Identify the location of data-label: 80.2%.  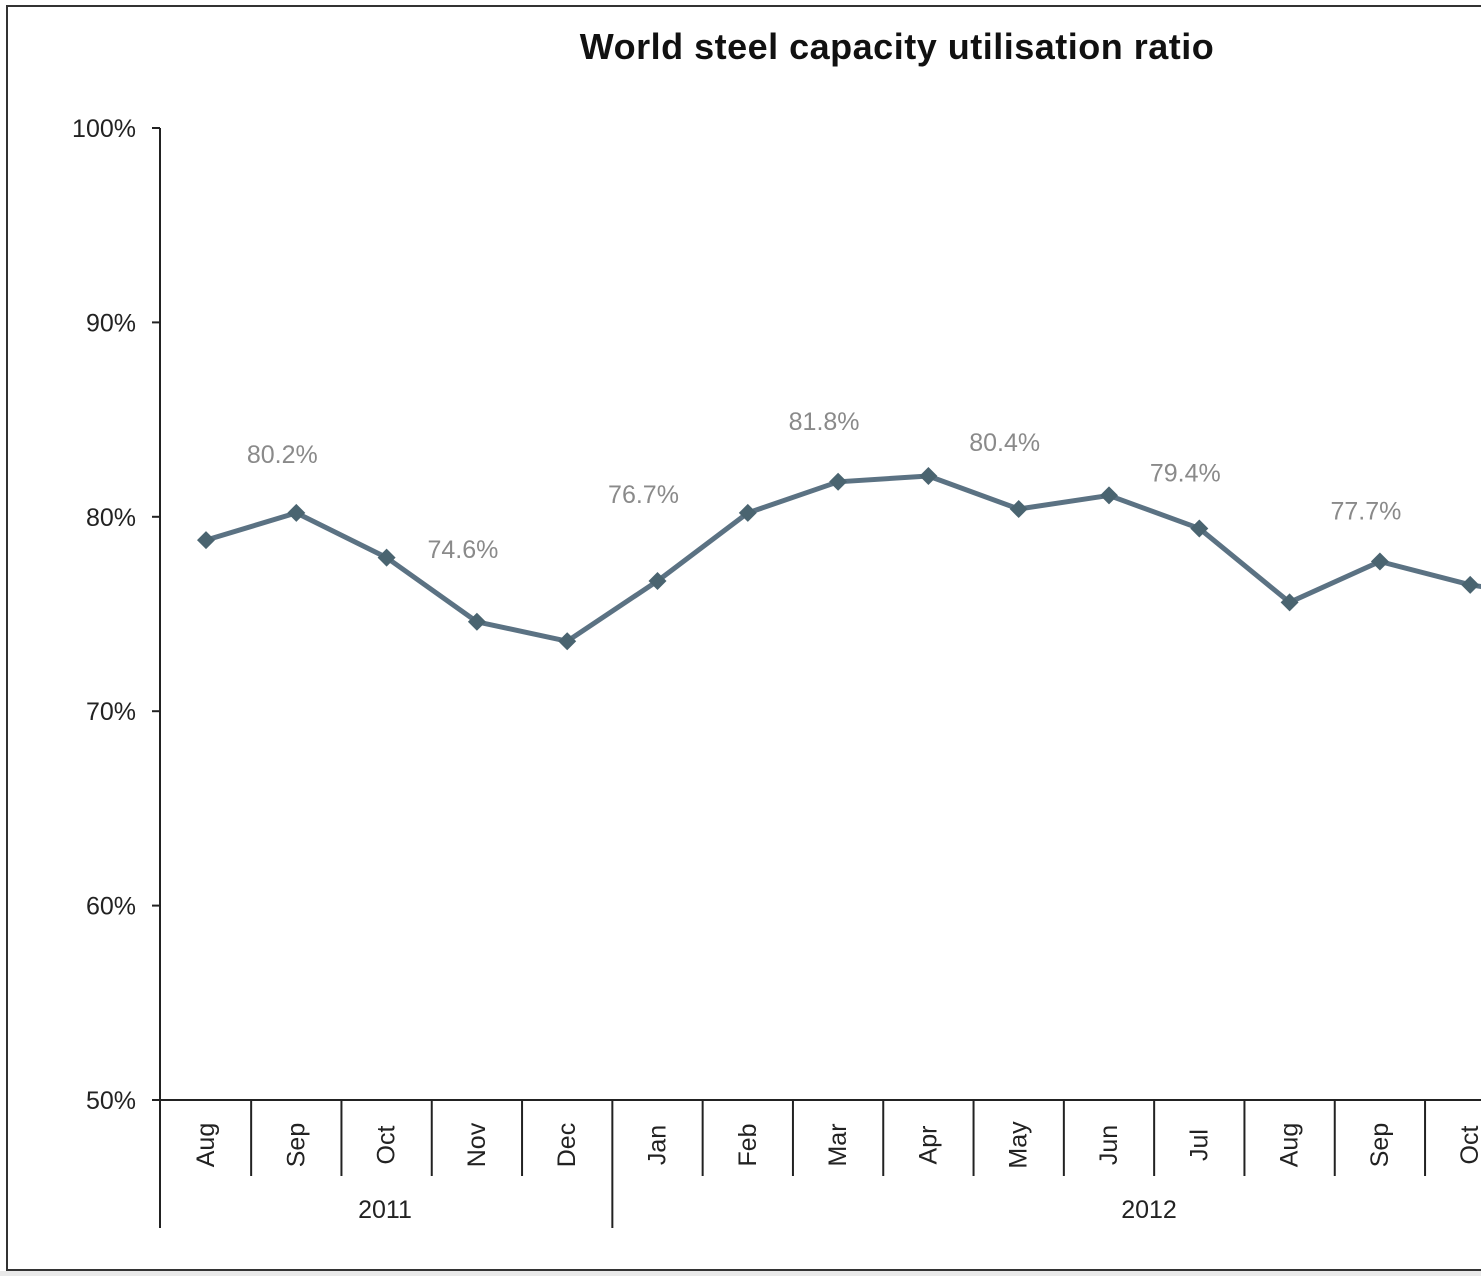
(282, 455).